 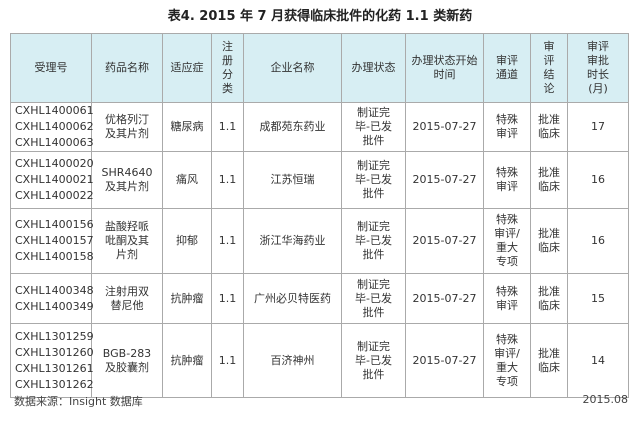 I want to click on column-header: 企业名称, so click(x=292, y=68).